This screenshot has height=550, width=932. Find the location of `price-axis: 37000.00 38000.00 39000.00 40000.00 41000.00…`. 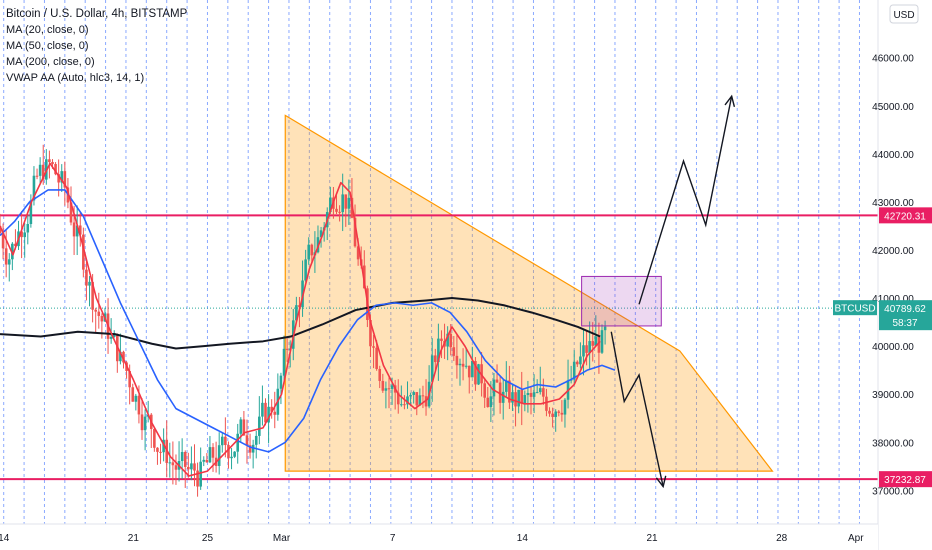

price-axis: 37000.00 38000.00 39000.00 40000.00 41000.00… is located at coordinates (882, 275).